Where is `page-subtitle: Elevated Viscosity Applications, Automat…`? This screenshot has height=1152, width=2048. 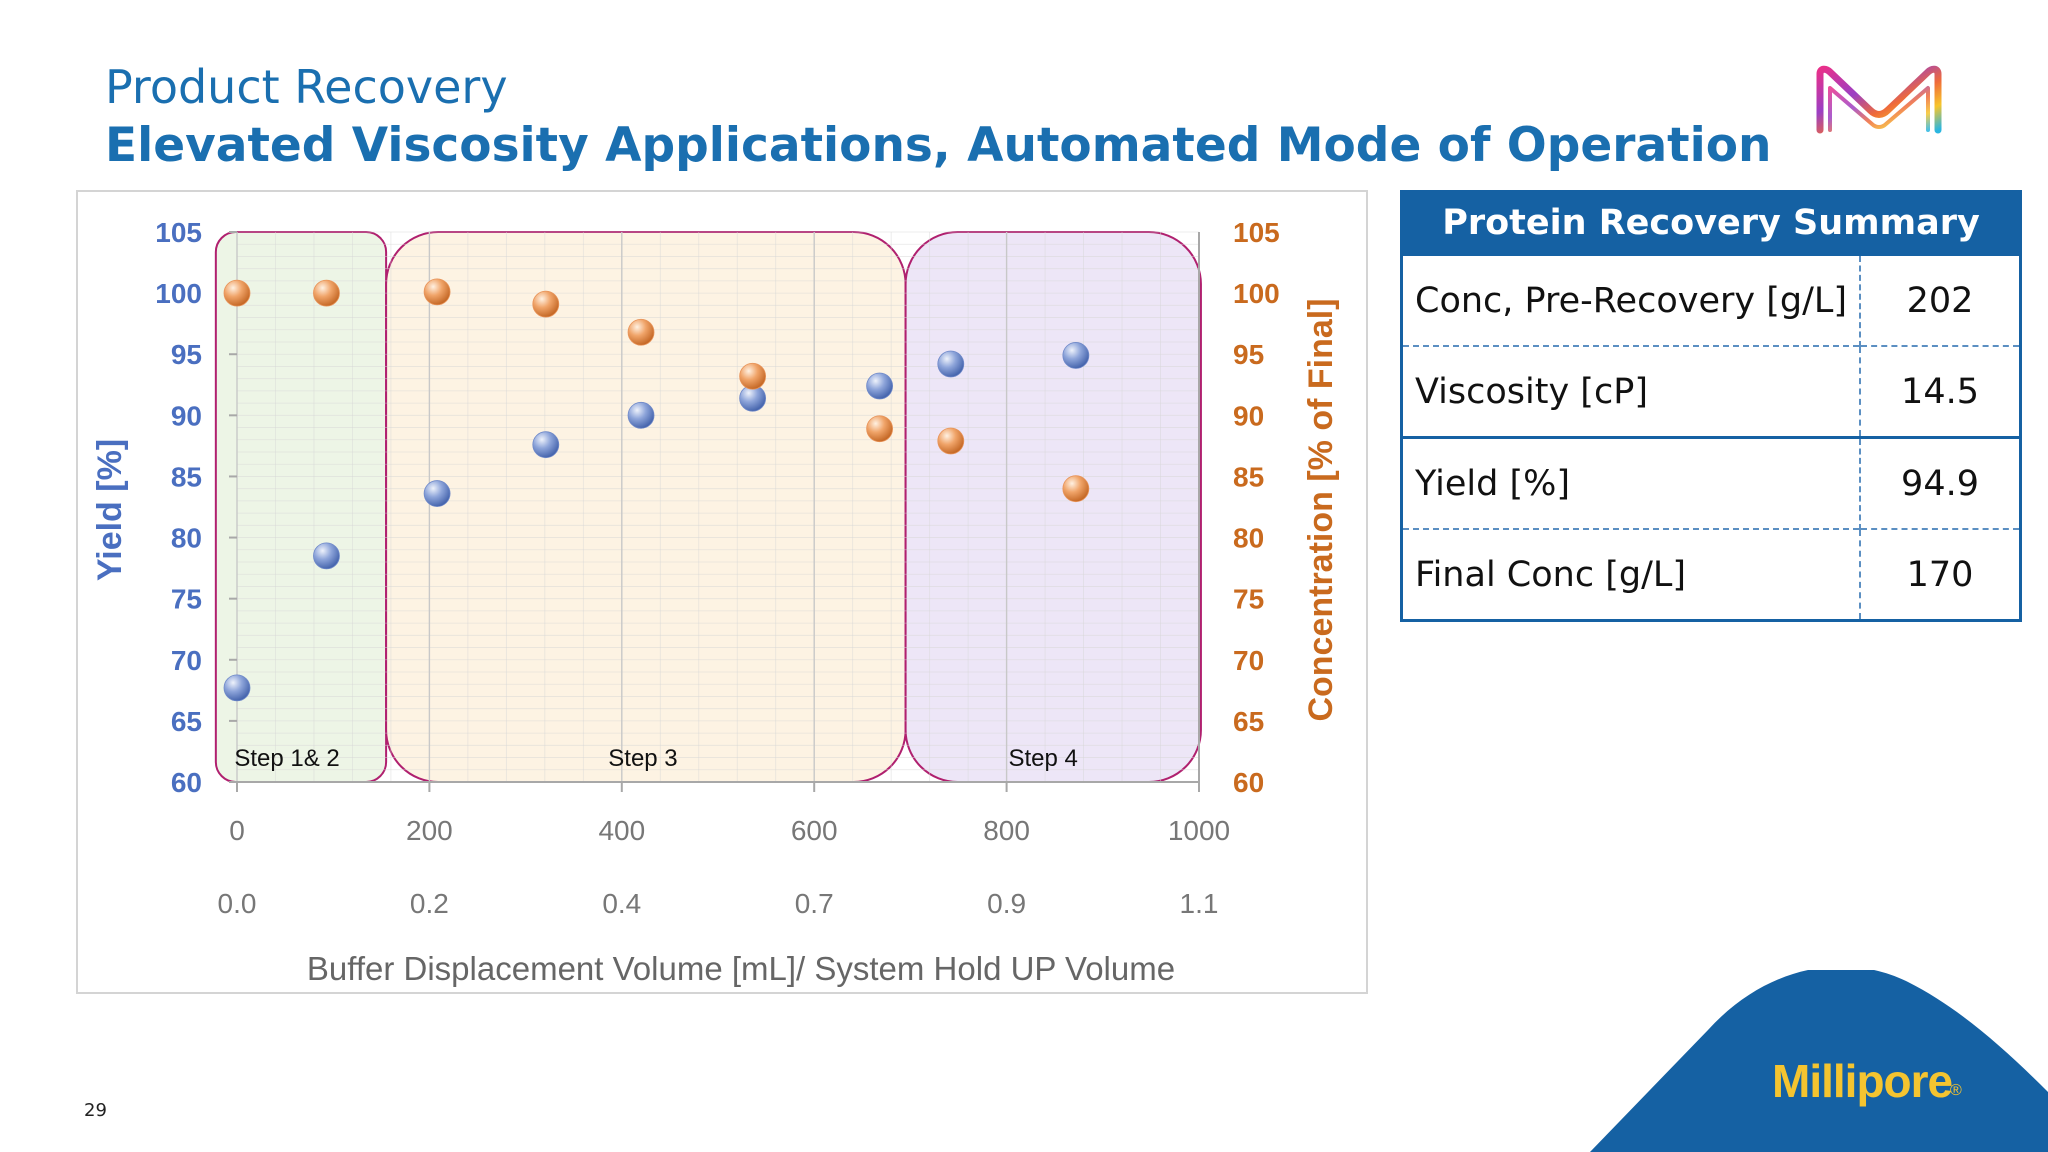
page-subtitle: Elevated Viscosity Applications, Automat… is located at coordinates (938, 145).